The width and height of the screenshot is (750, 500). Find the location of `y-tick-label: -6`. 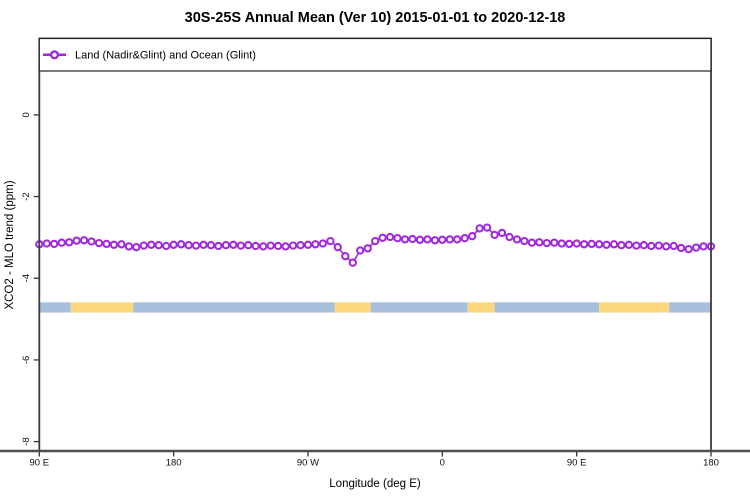

y-tick-label: -6 is located at coordinates (26, 360).